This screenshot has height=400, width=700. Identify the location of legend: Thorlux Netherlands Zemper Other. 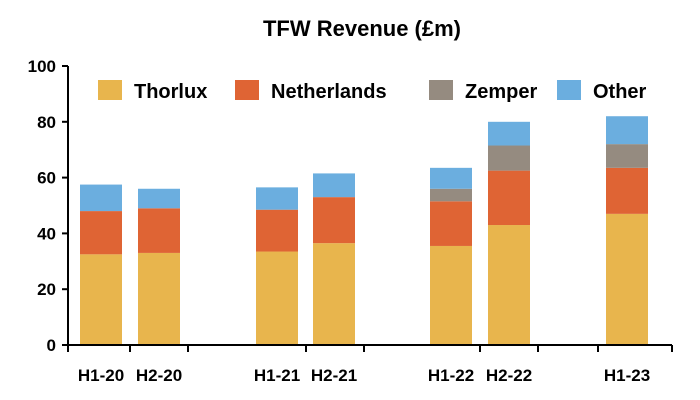
(372, 91).